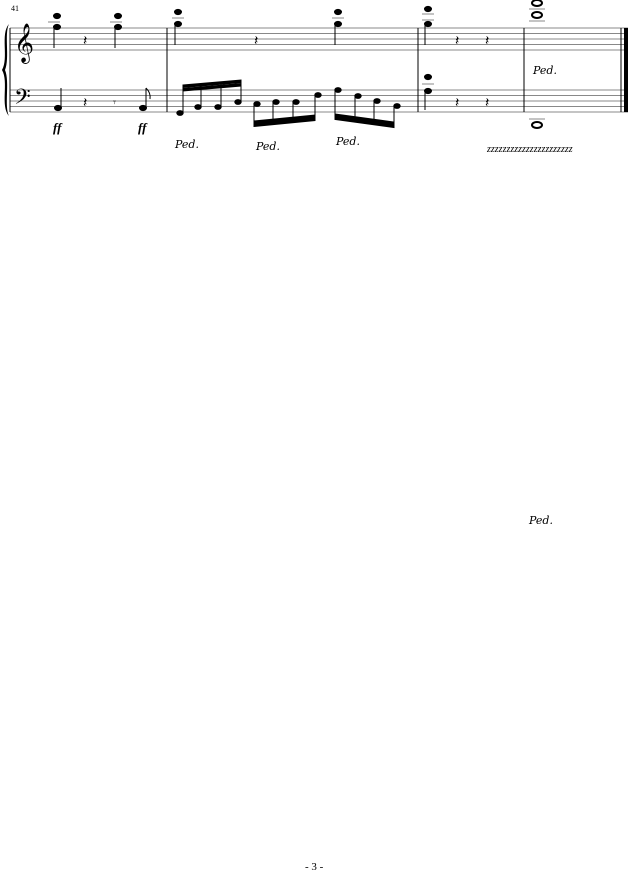  I want to click on final-barline, so click(626, 70).